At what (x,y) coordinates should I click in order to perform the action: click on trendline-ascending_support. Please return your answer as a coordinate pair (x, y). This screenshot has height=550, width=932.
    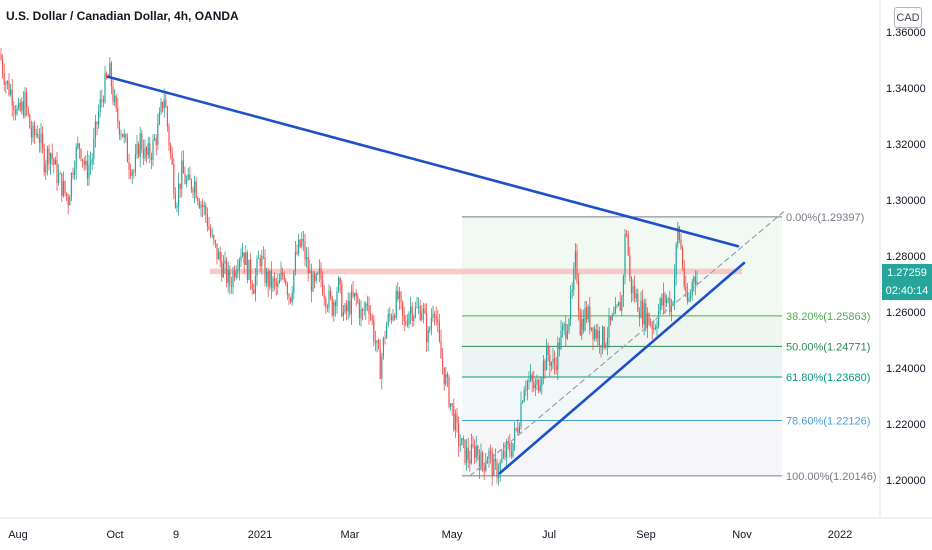
    Looking at the image, I should click on (622, 368).